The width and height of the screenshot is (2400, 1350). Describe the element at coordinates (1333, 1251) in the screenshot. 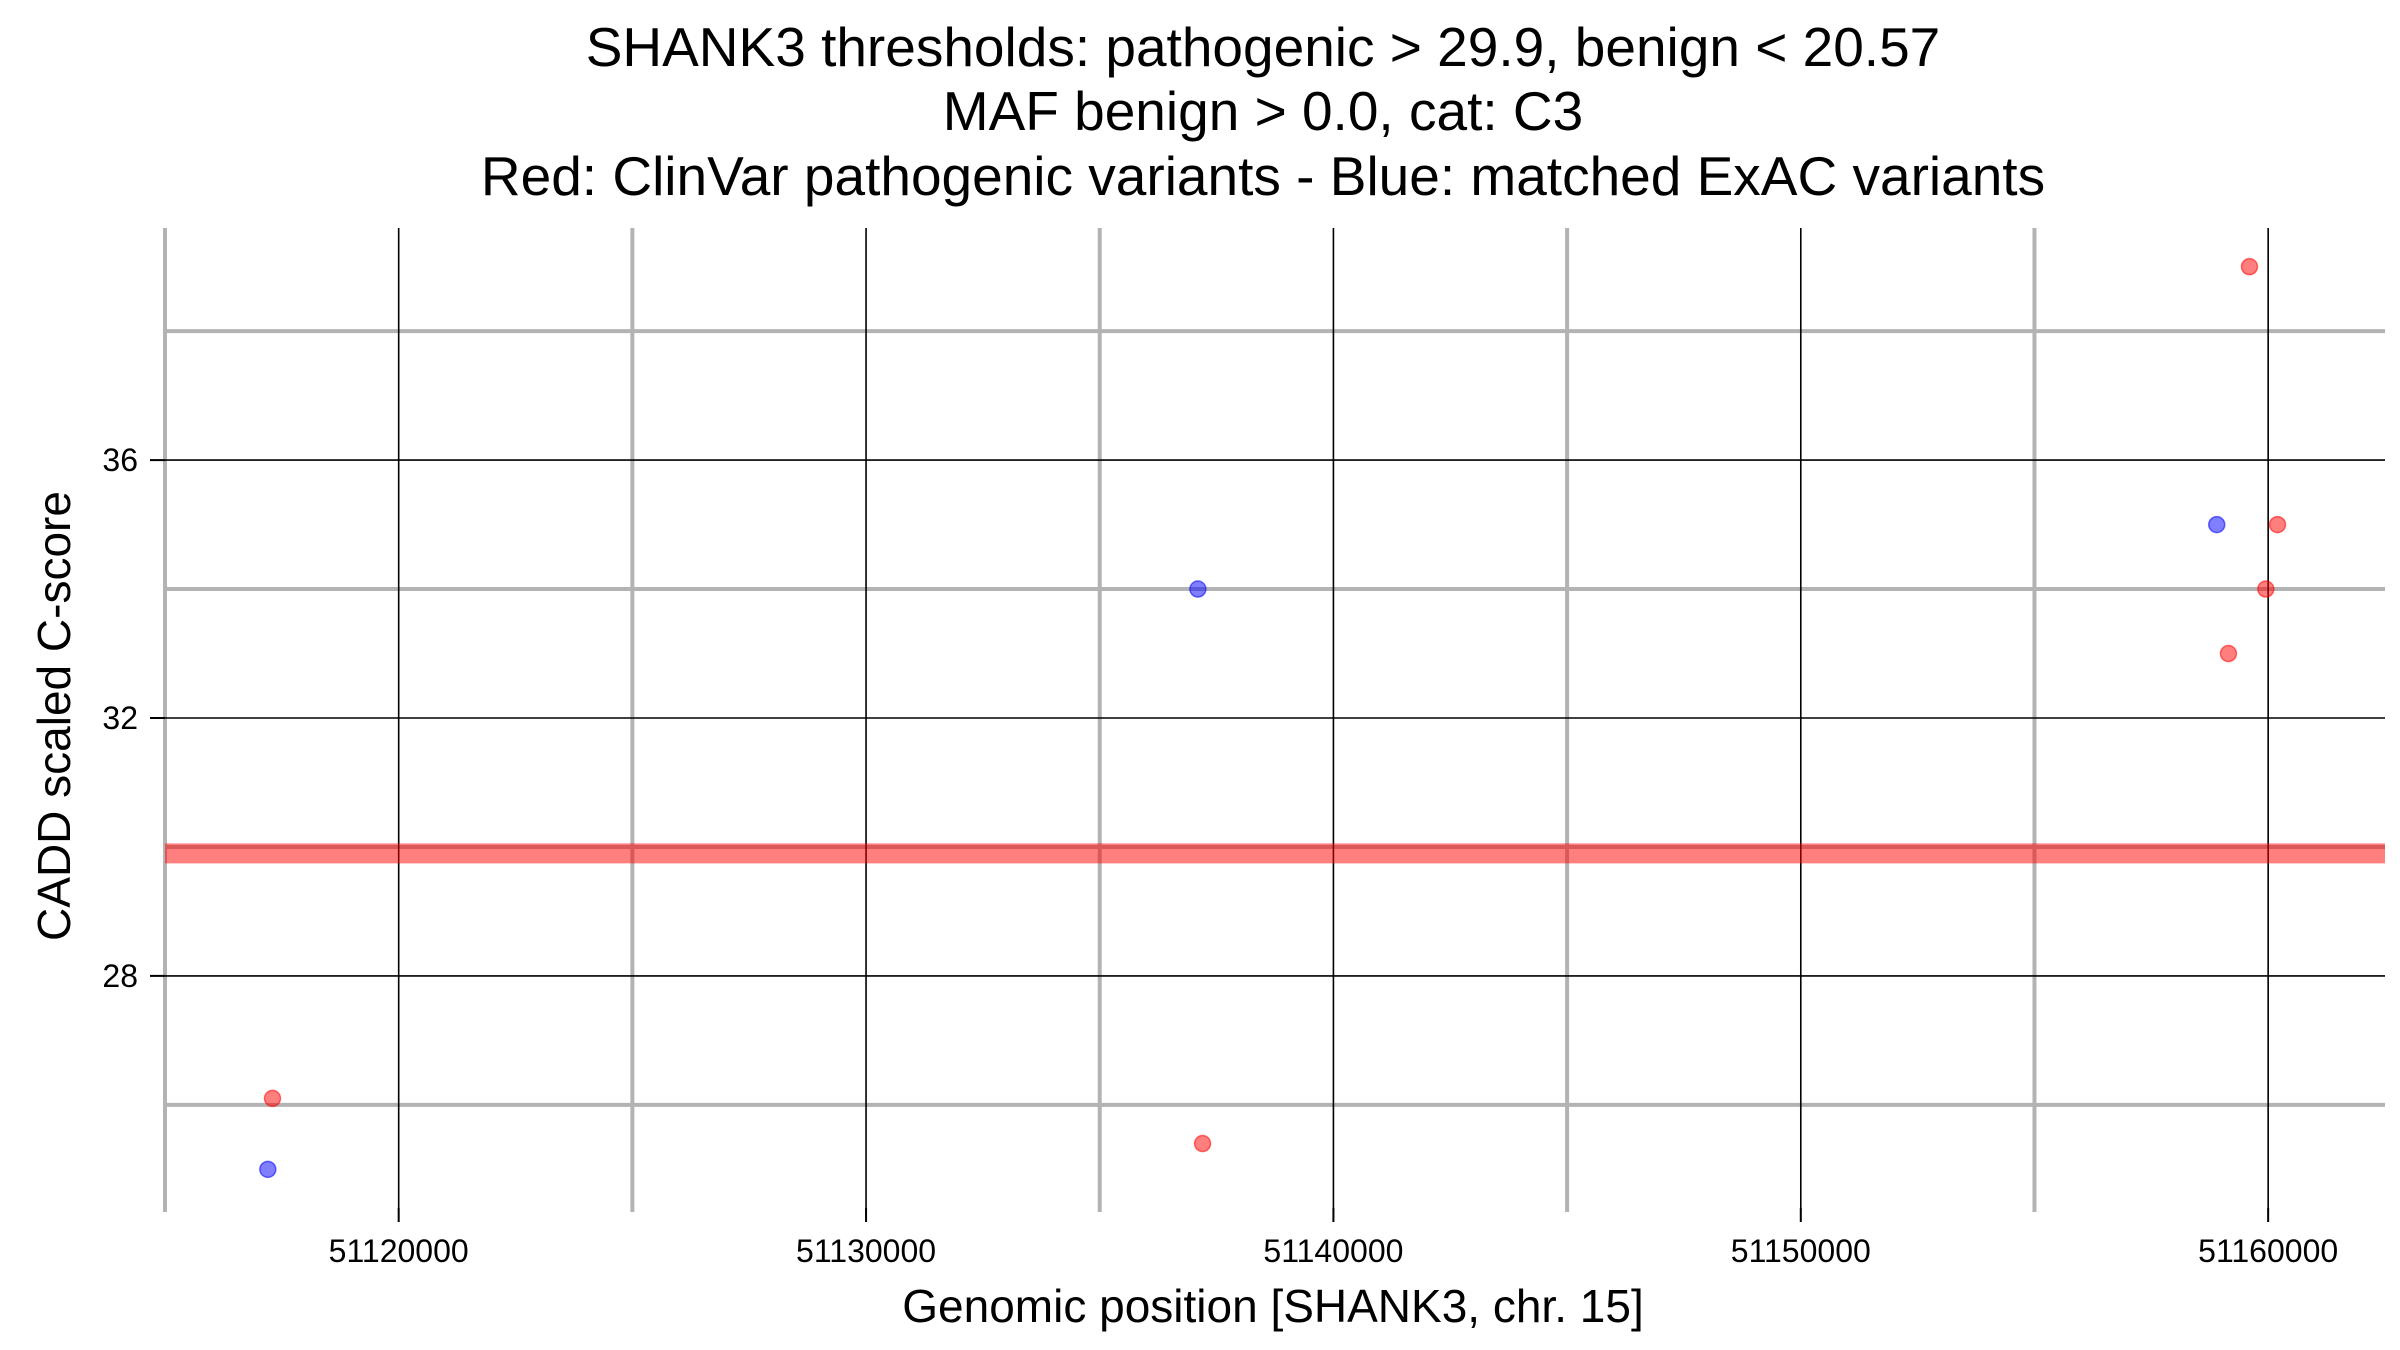

I see `x-tick-label: 51140000` at that location.